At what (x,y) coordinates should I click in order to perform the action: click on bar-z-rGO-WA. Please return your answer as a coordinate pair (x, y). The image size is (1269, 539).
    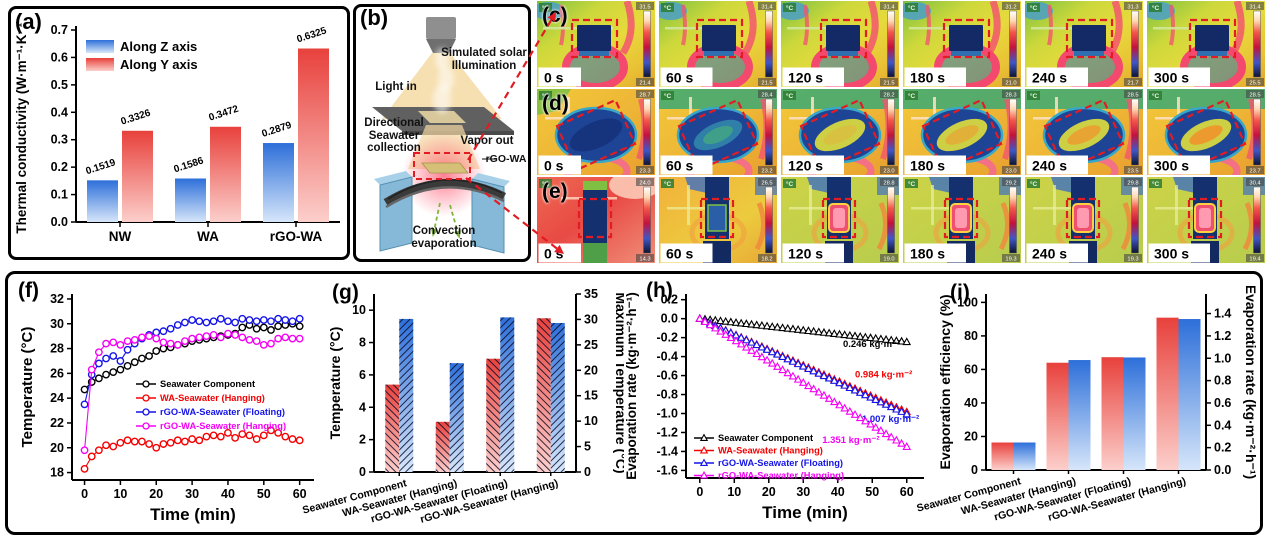
    Looking at the image, I should click on (278, 182).